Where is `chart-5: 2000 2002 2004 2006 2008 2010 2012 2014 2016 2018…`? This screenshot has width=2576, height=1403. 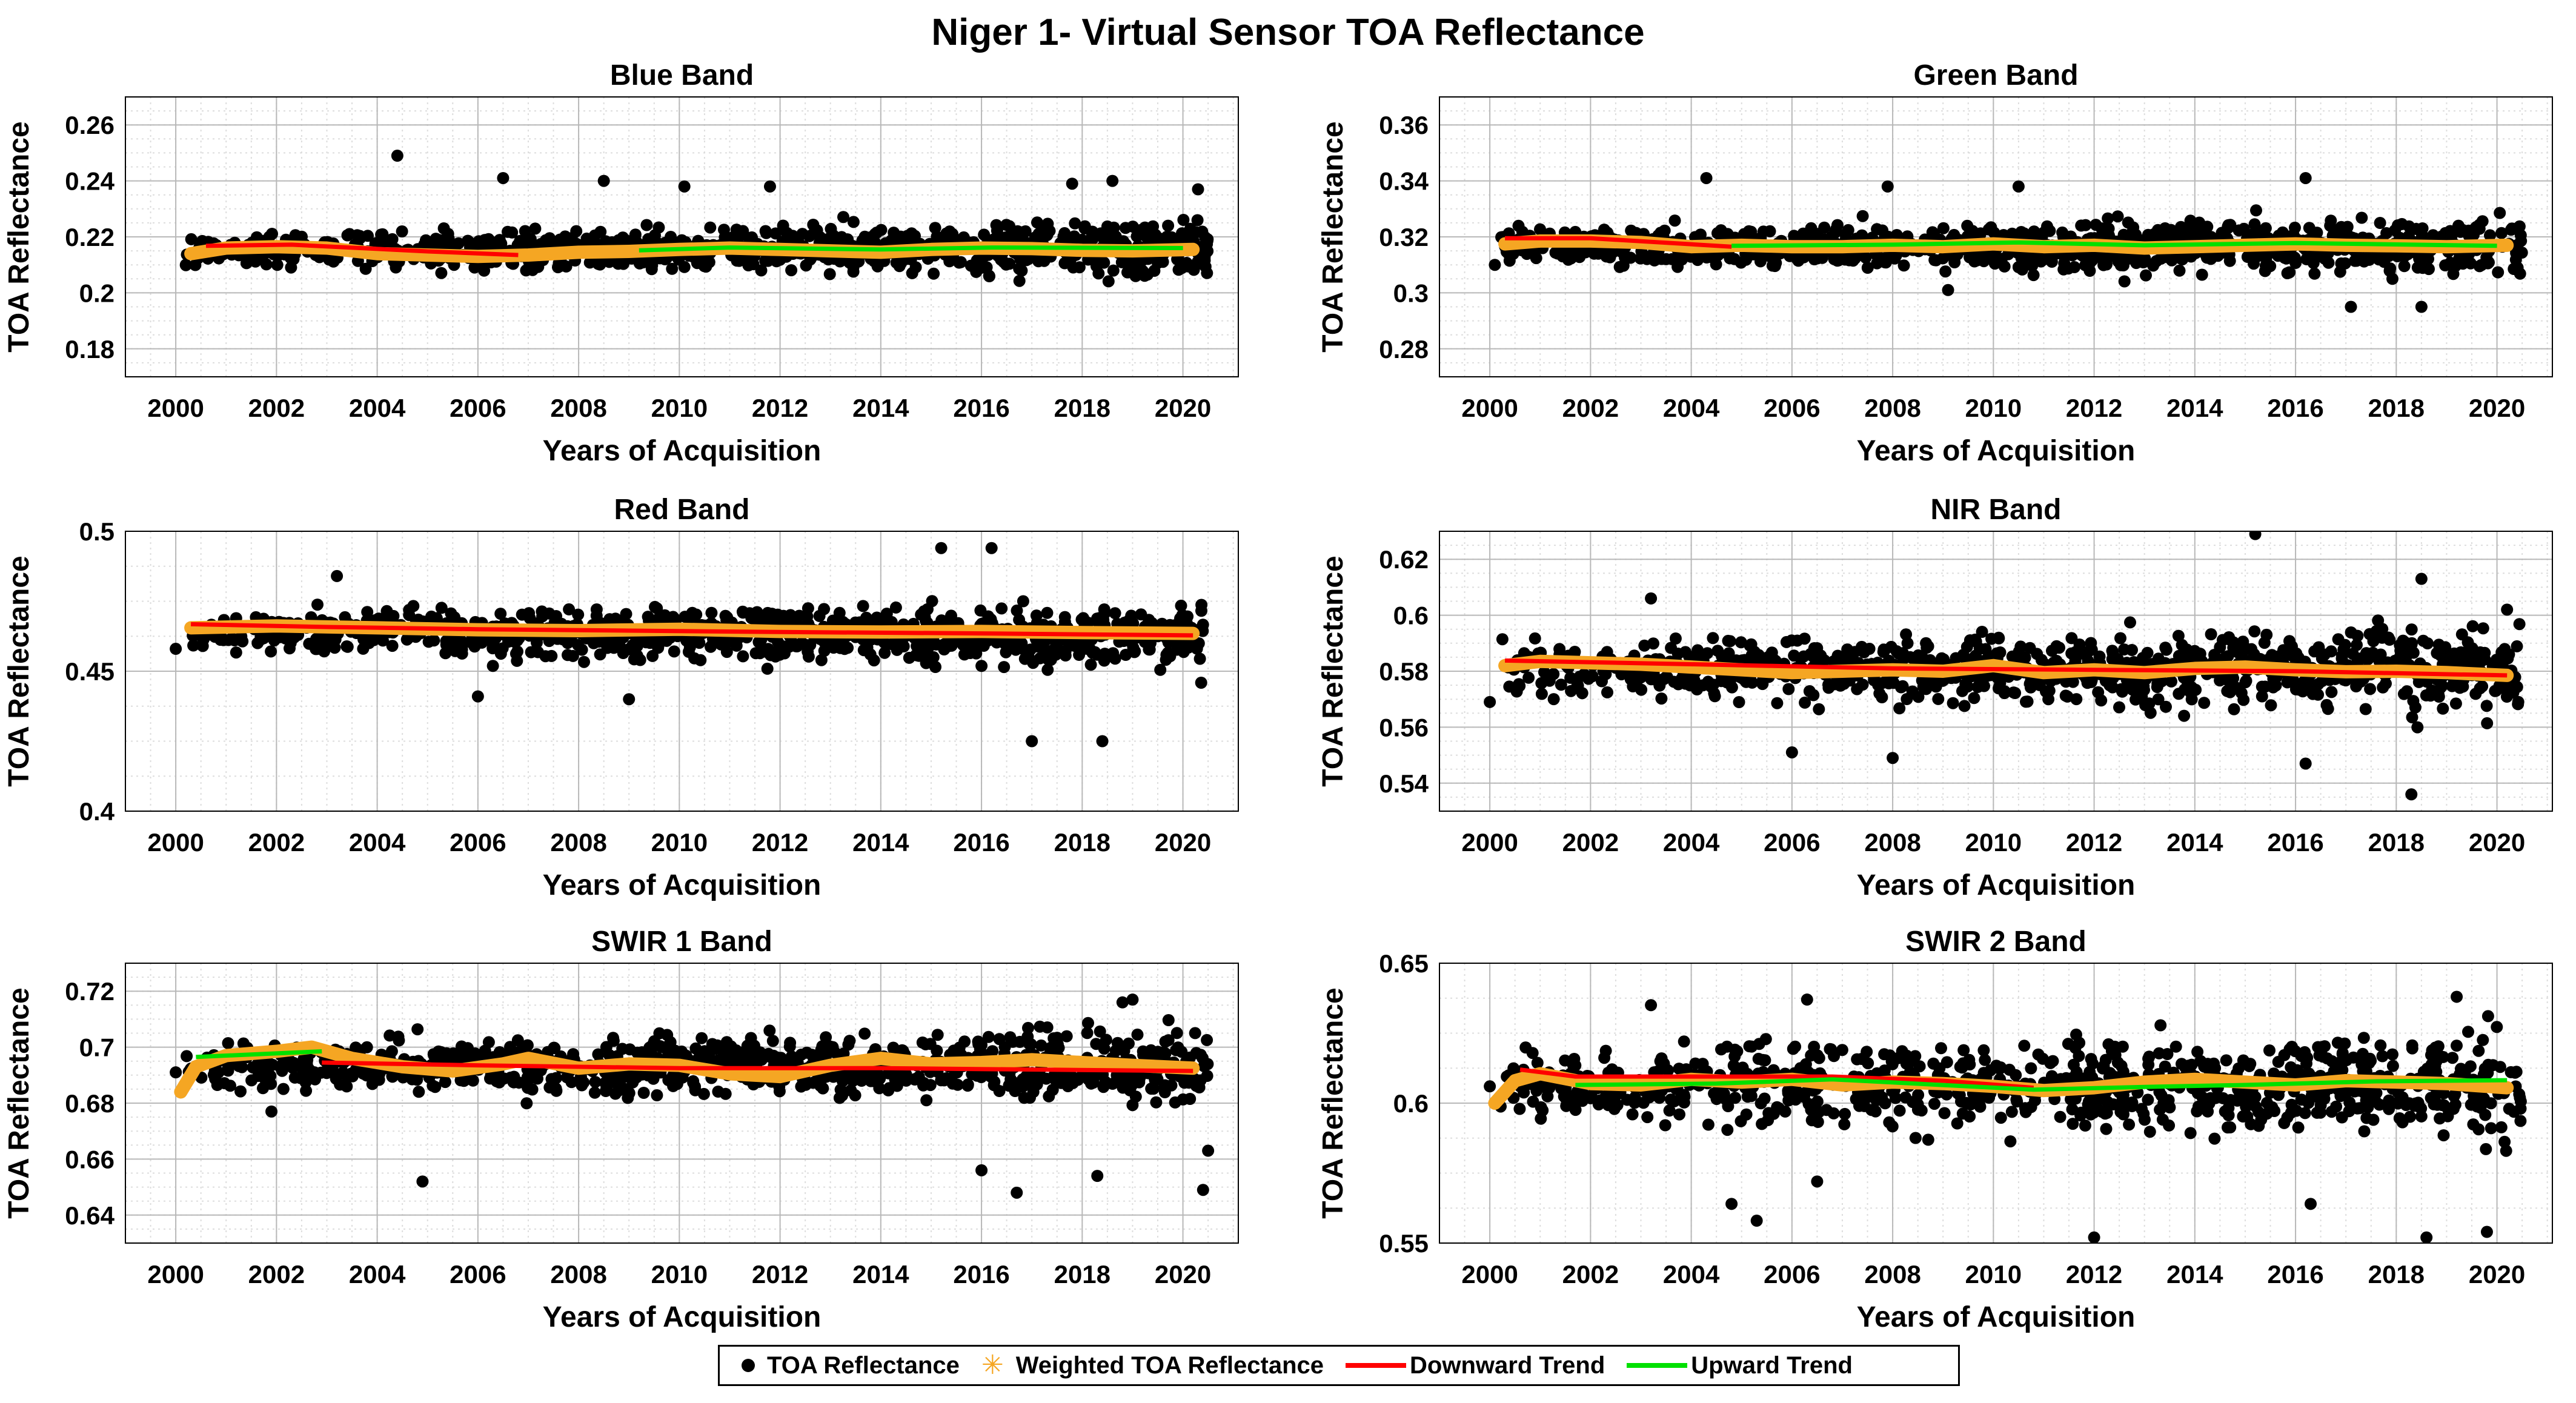 chart-5: 2000 2002 2004 2006 2008 2010 2012 2014 2016 2018… is located at coordinates (621, 1129).